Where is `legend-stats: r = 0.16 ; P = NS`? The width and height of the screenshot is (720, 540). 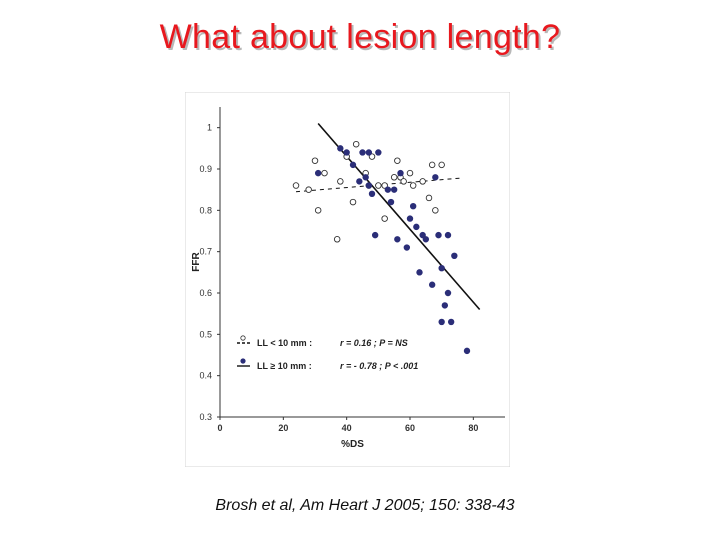 legend-stats: r = 0.16 ; P = NS is located at coordinates (374, 343).